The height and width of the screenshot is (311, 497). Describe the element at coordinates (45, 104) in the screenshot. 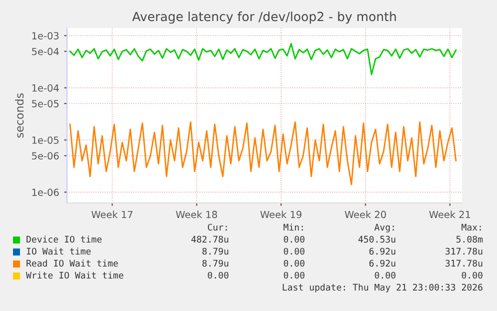

I see `y-tick-label: 5e-05` at that location.